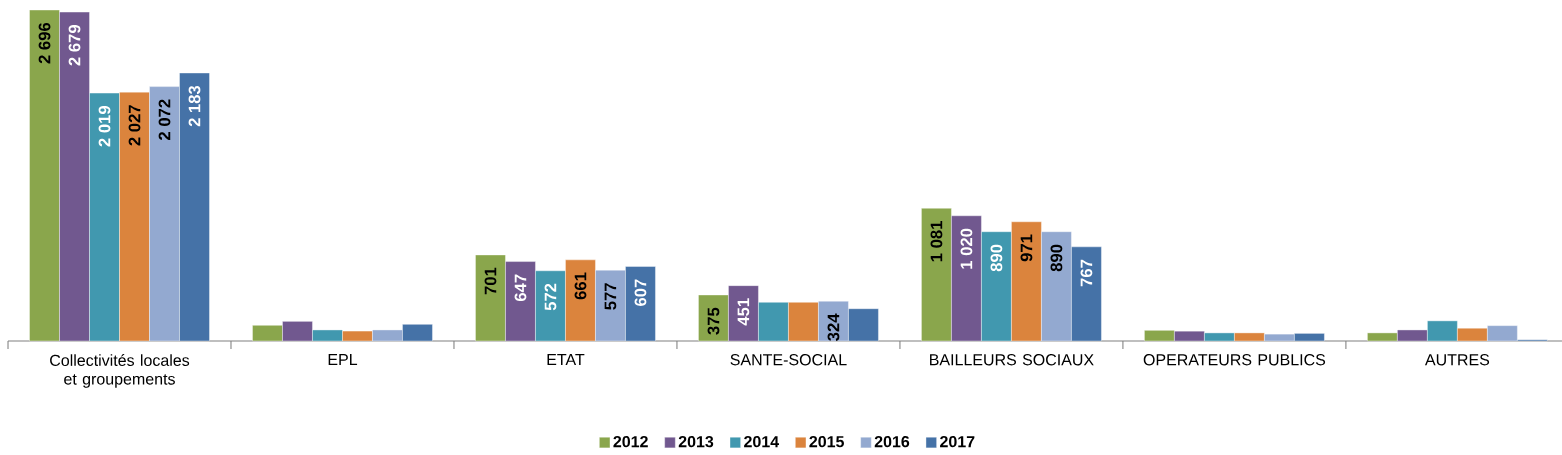 This screenshot has width=1562, height=455. What do you see at coordinates (1086, 273) in the screenshot?
I see `data-label: 767` at bounding box center [1086, 273].